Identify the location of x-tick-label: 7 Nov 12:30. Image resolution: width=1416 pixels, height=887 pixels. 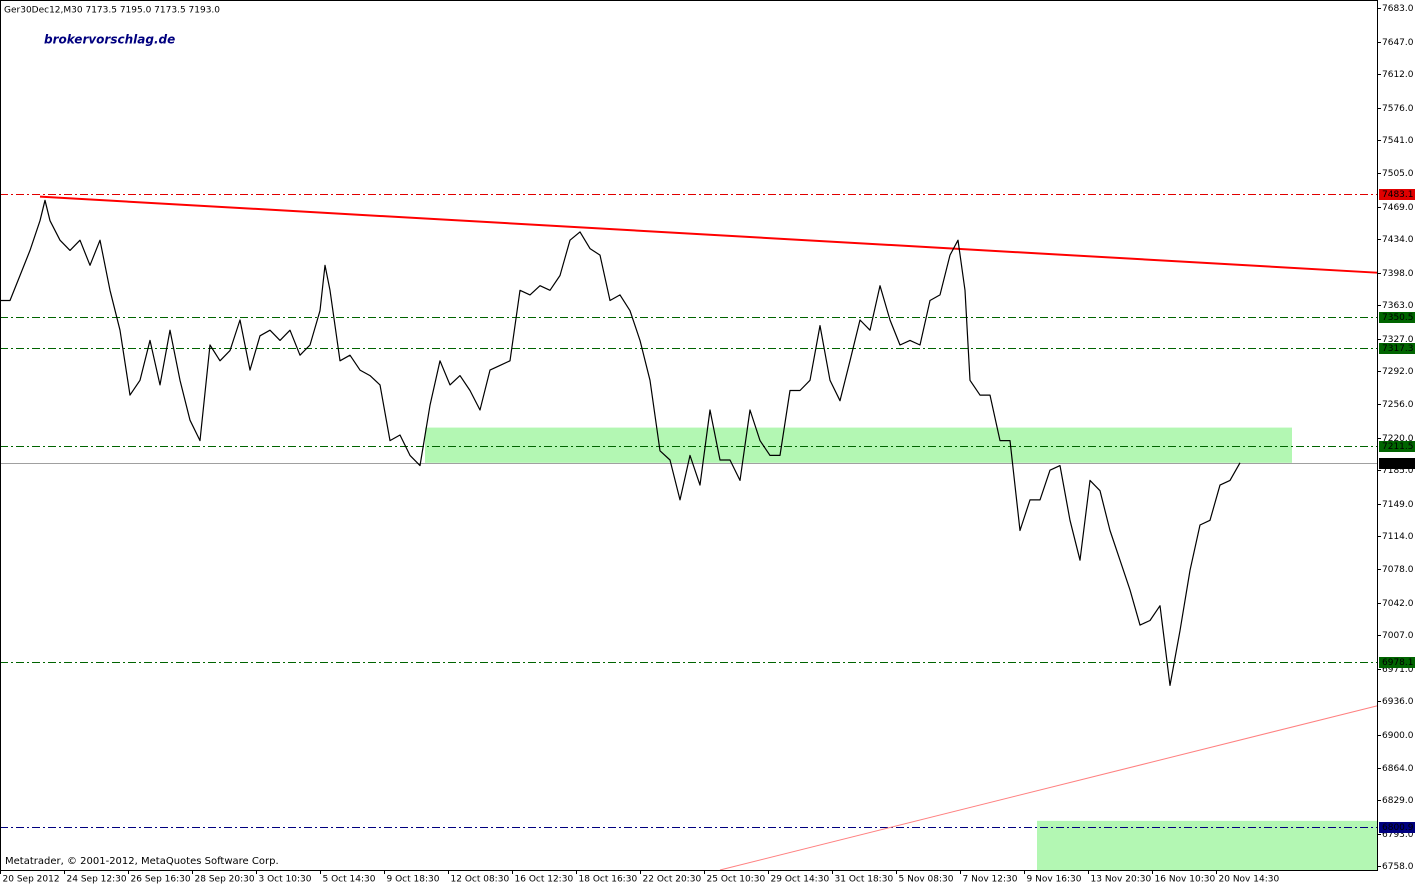
(990, 880).